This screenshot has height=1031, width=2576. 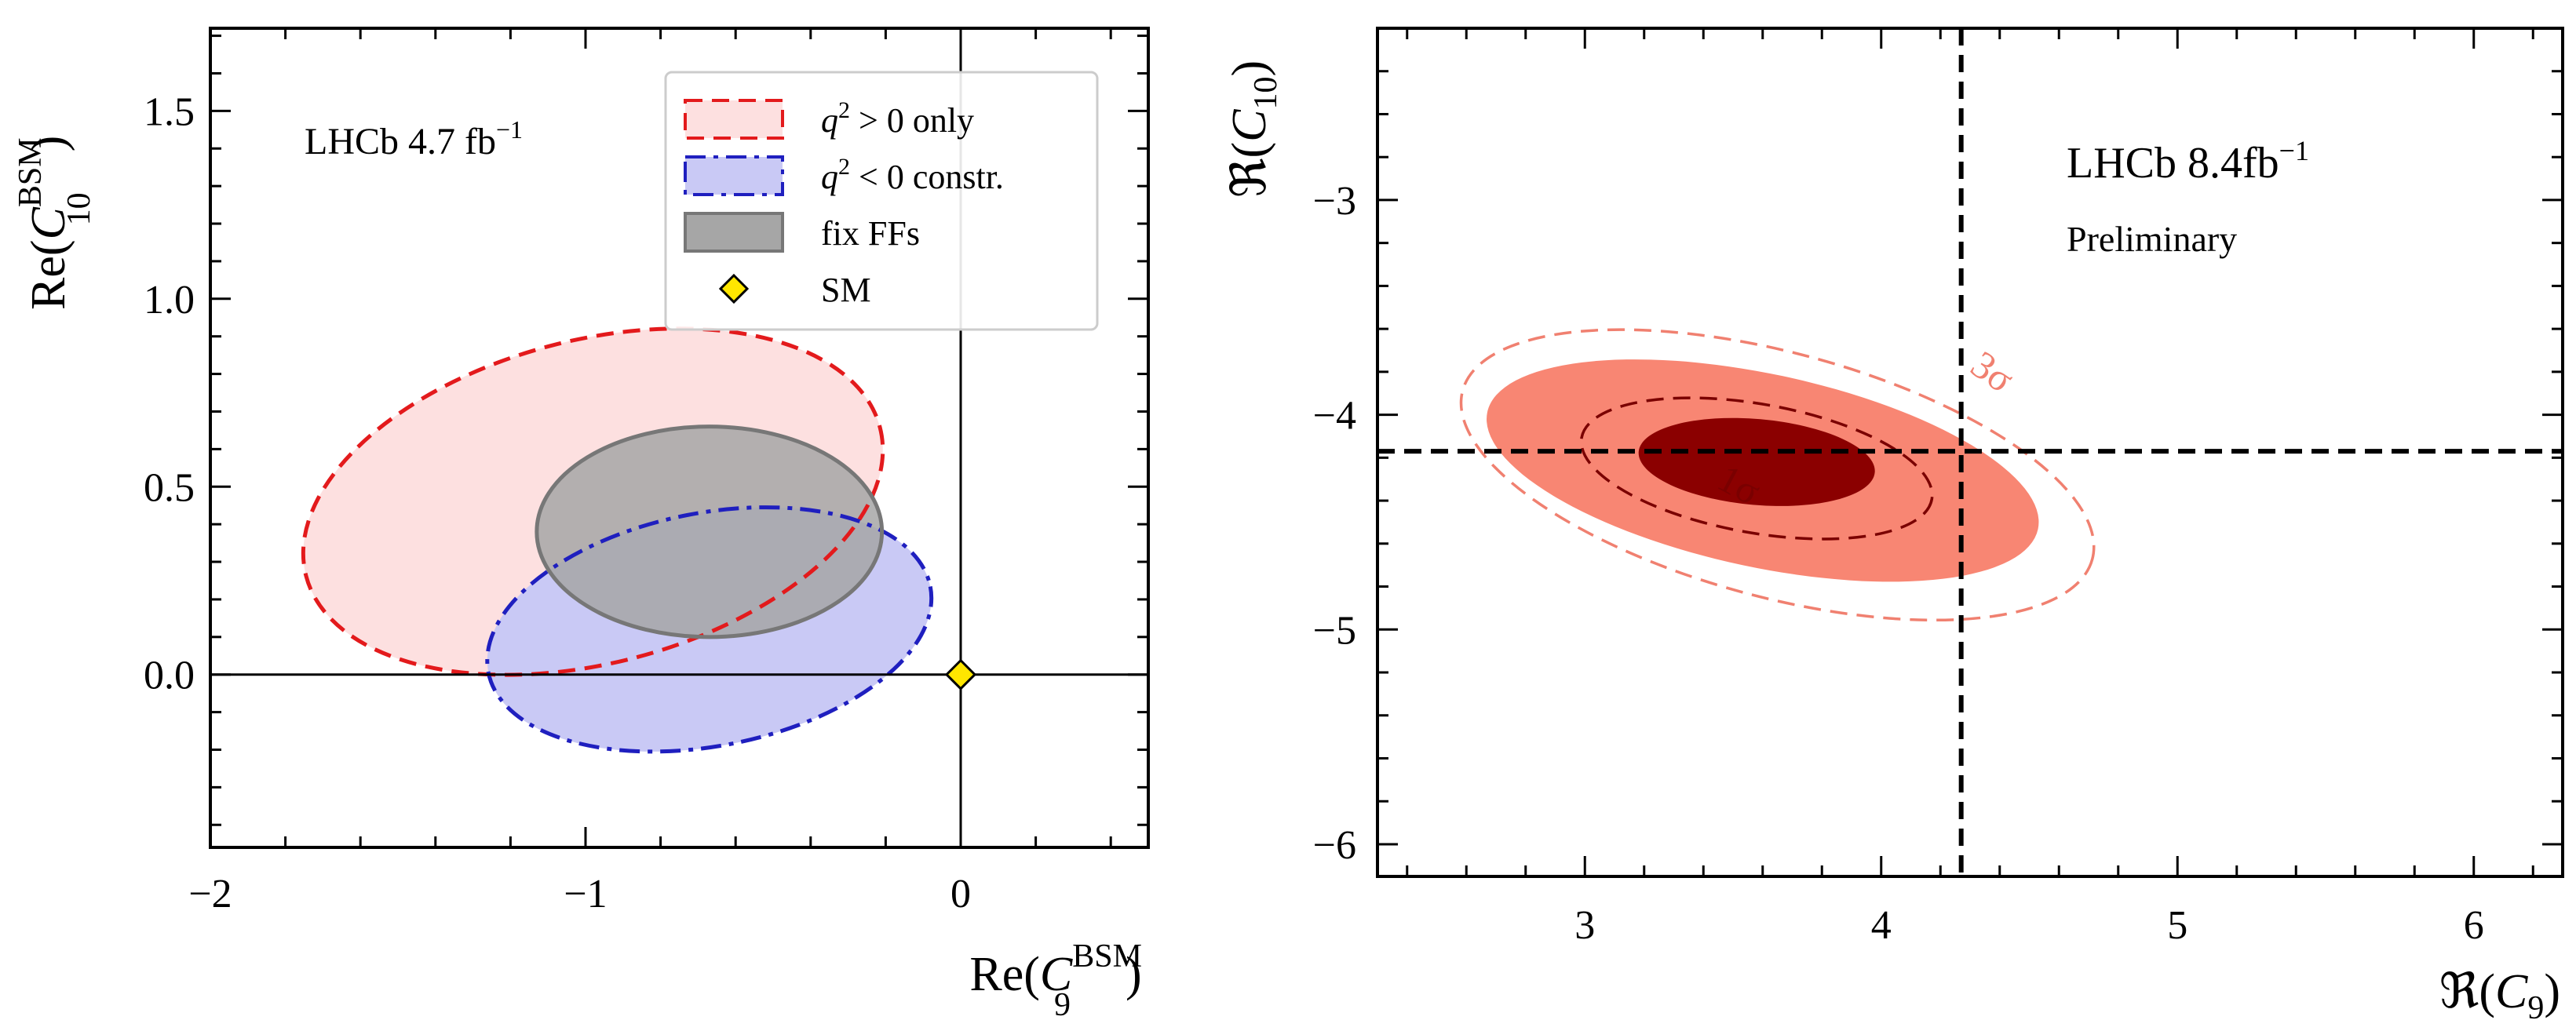 I want to click on left-y-axis-label: Re(CBSM10), so click(x=55, y=223).